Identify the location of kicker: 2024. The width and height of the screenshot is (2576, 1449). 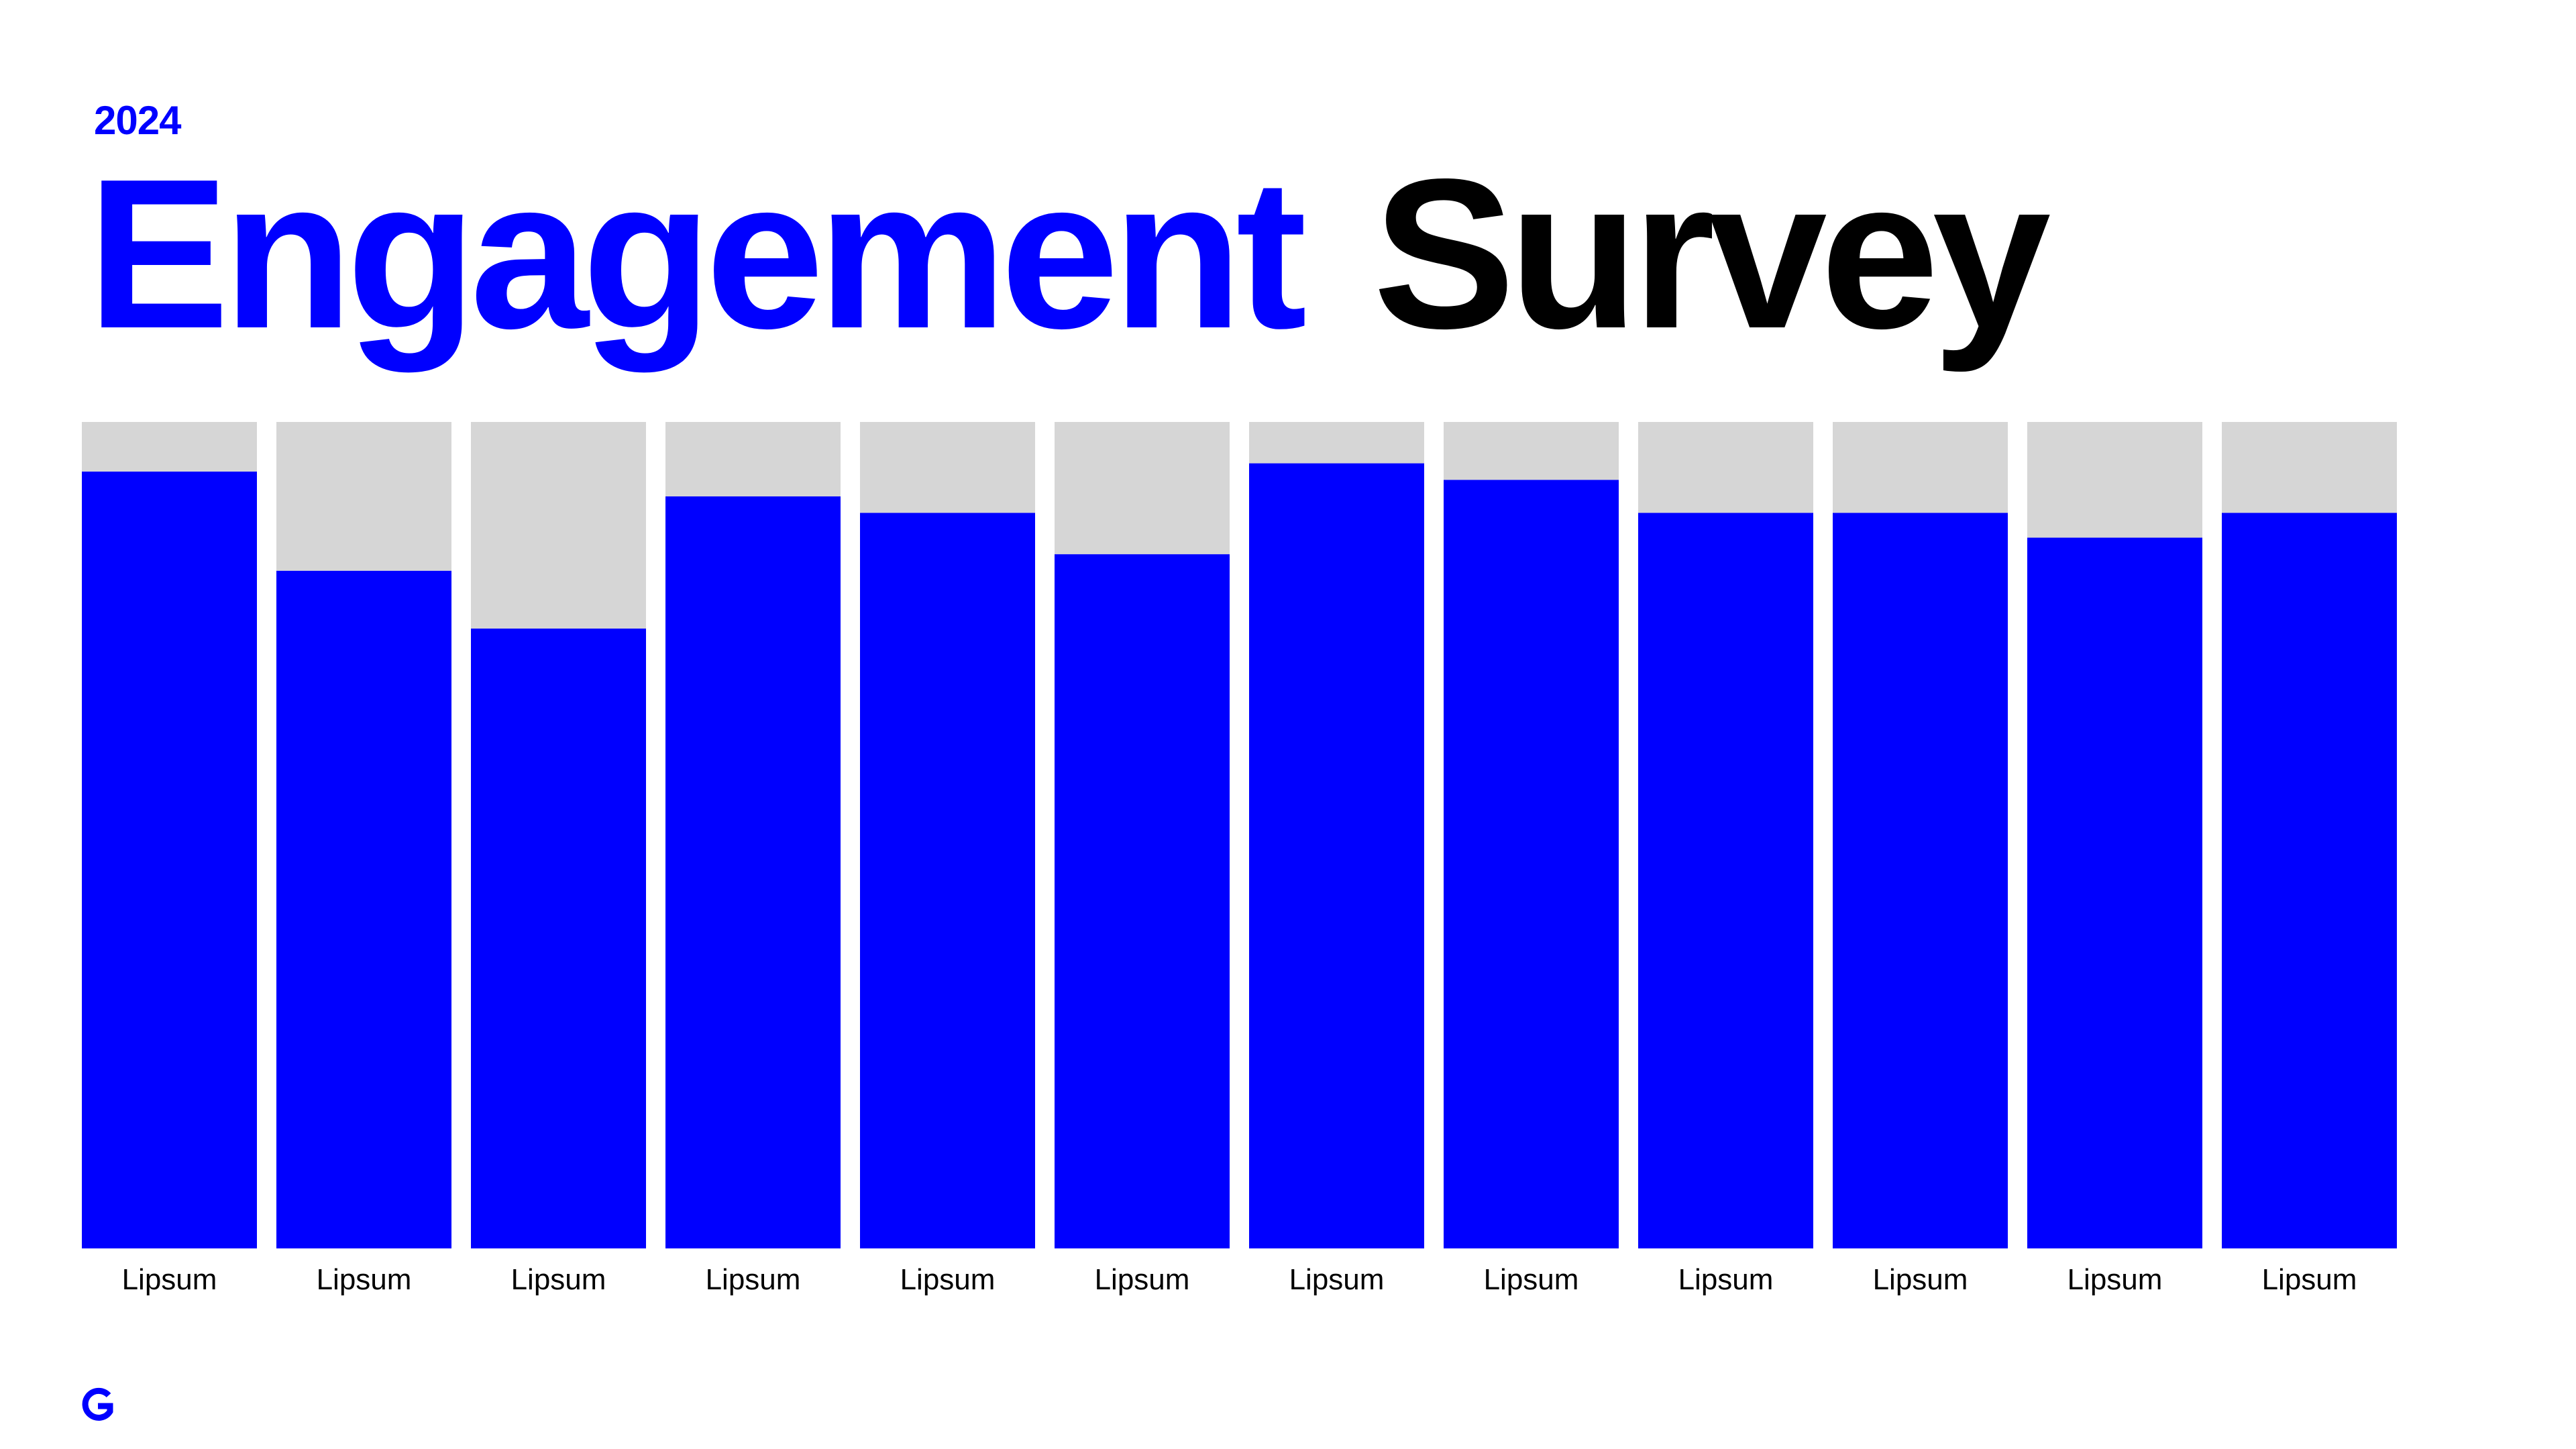
(138, 120).